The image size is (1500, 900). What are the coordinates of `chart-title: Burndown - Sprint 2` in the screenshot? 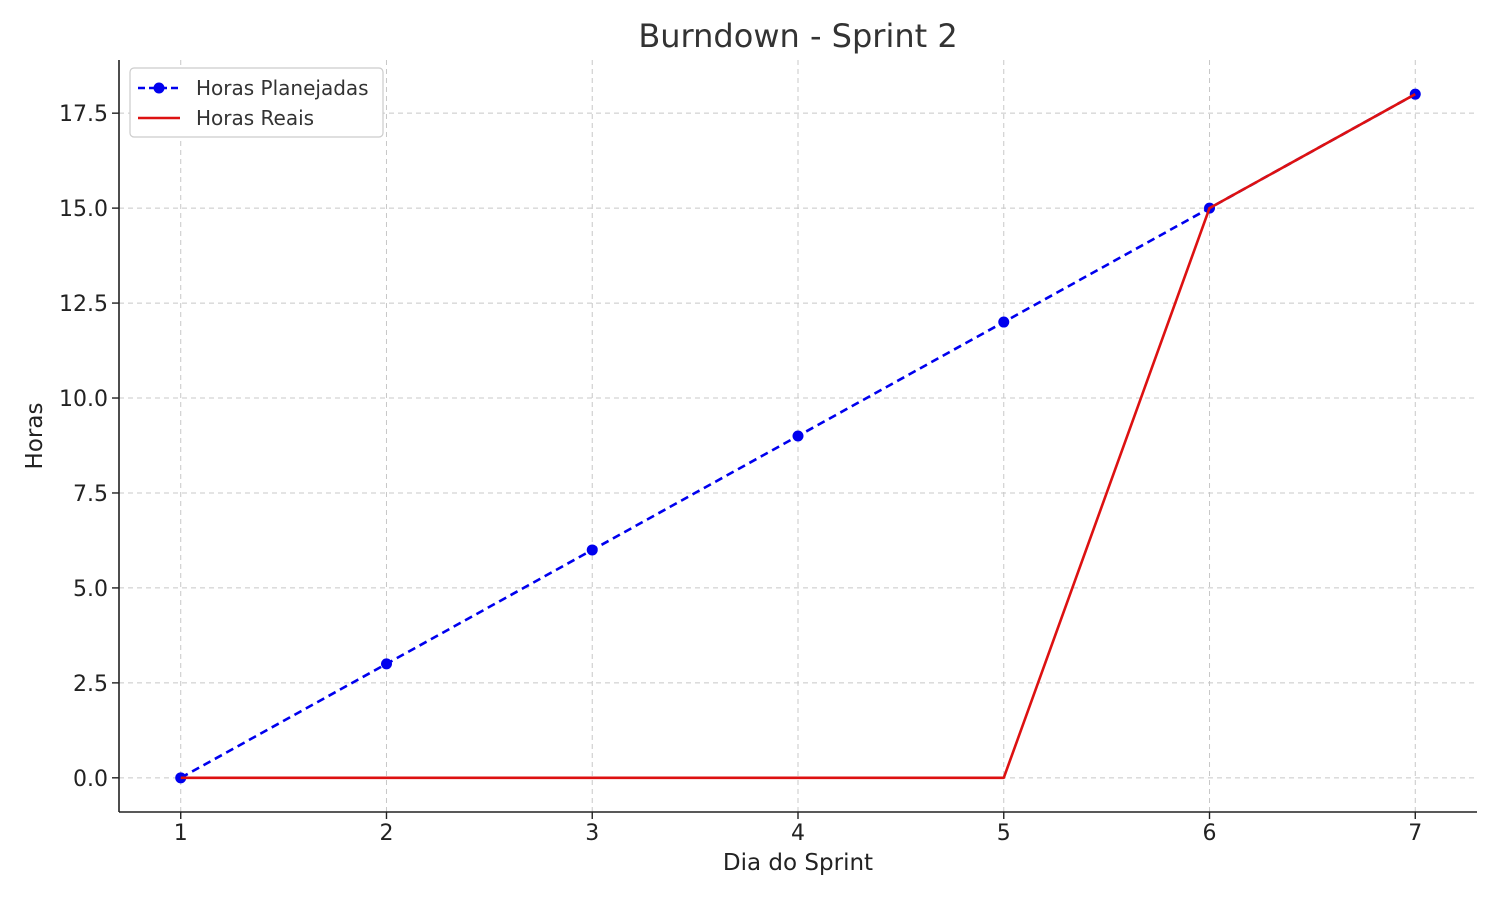 It's located at (797, 36).